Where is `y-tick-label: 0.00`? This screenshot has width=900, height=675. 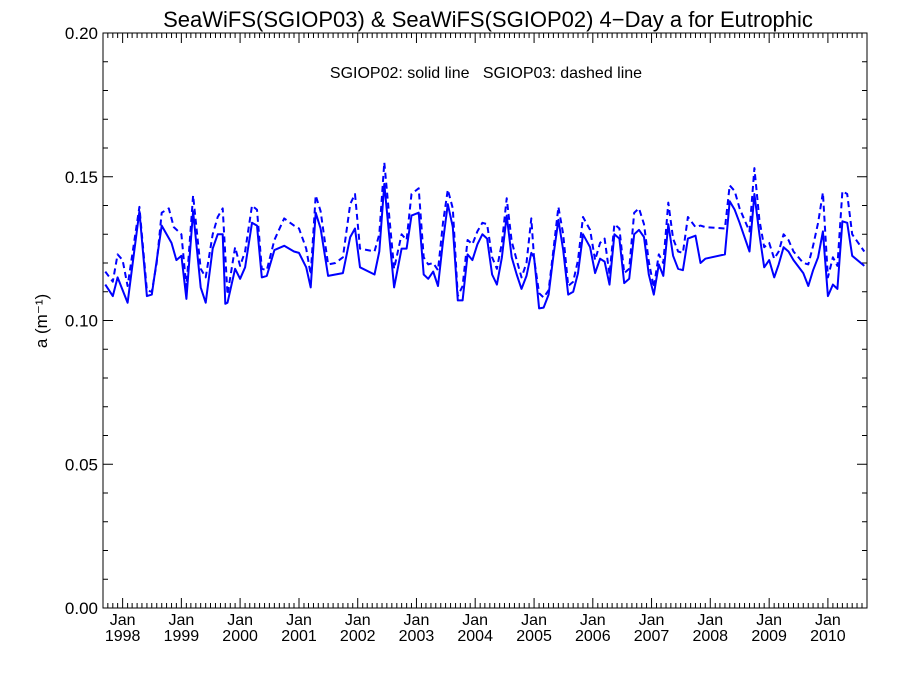 y-tick-label: 0.00 is located at coordinates (81, 608).